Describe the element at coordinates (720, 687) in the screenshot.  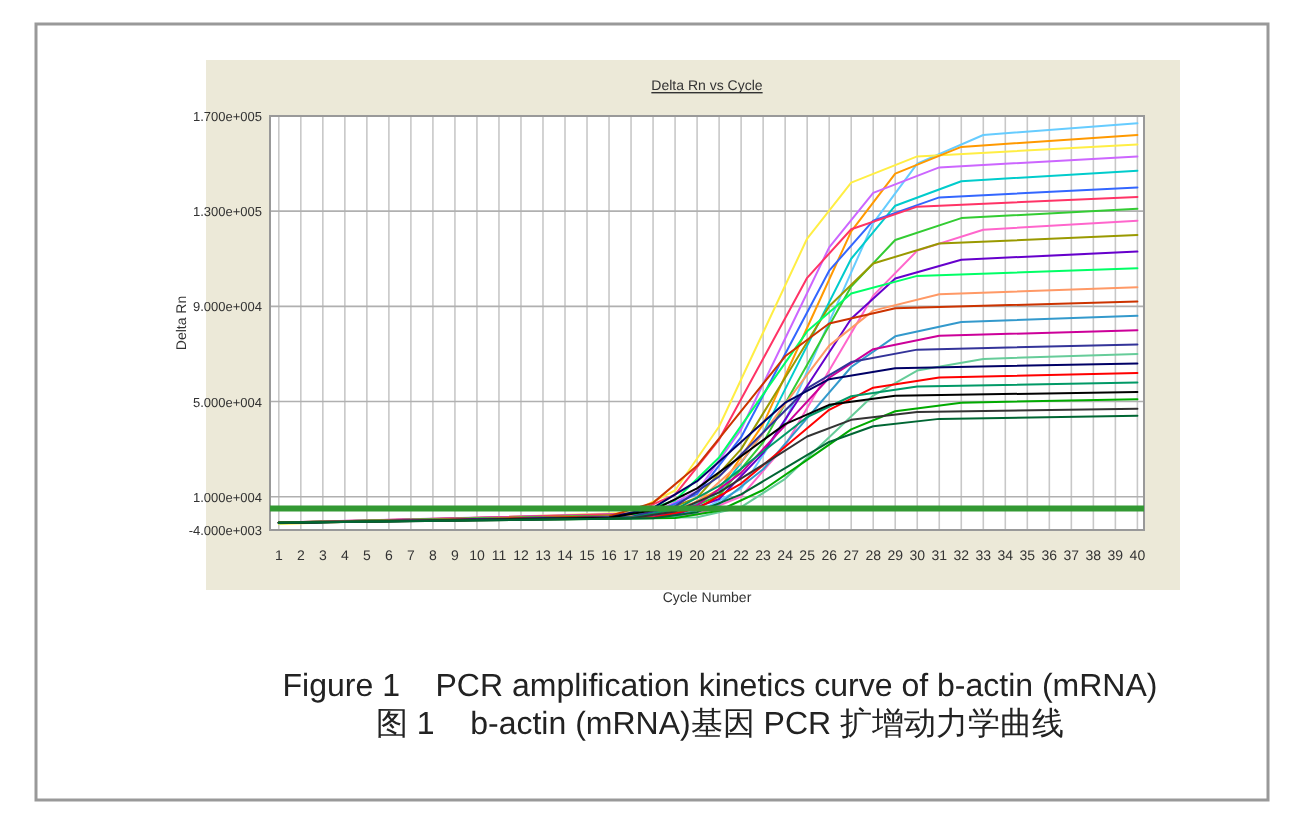
I see `caption: Figure 1 PCR amplification kinetics curve of b-actin (mRNA)` at that location.